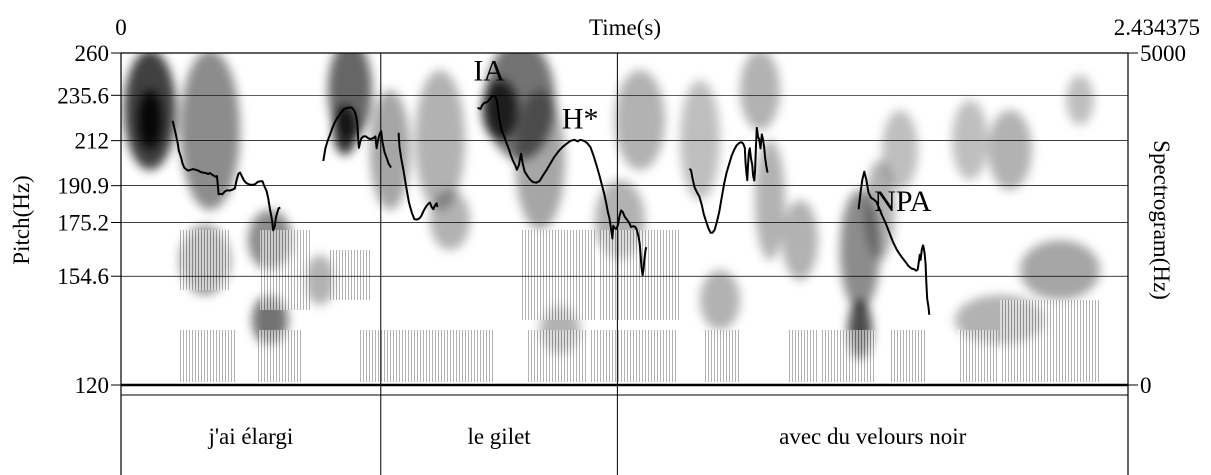  I want to click on pitch-tick-label: 235.6, so click(83, 95).